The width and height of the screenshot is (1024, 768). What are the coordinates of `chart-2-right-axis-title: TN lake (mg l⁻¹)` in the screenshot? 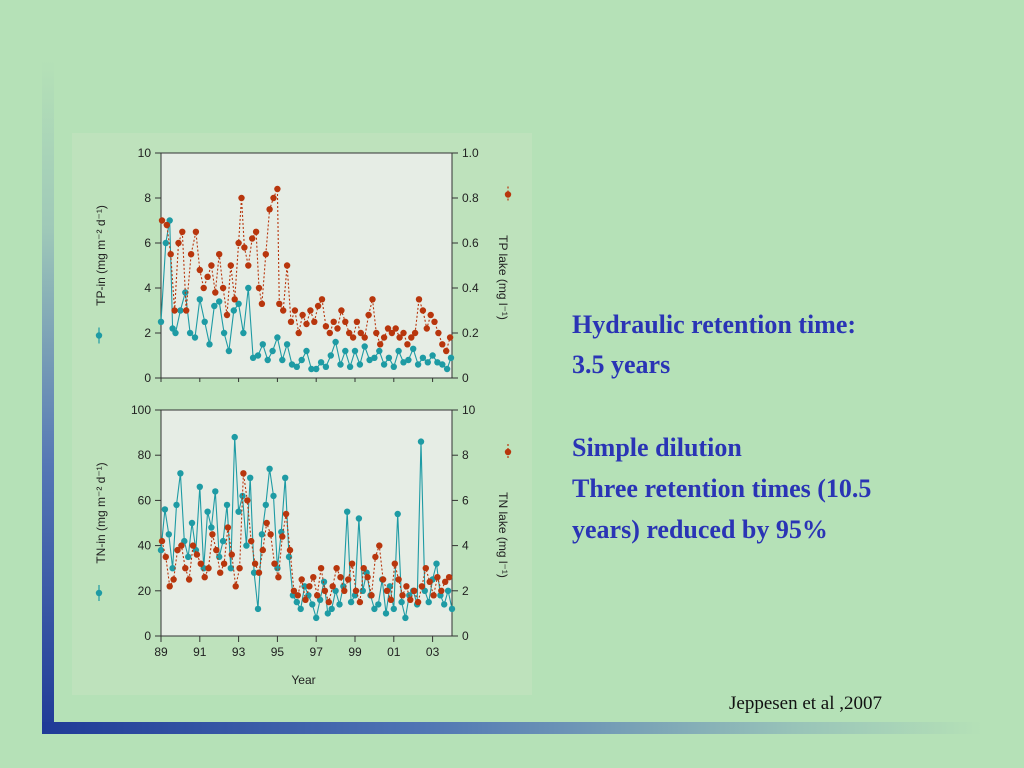 It's located at (503, 535).